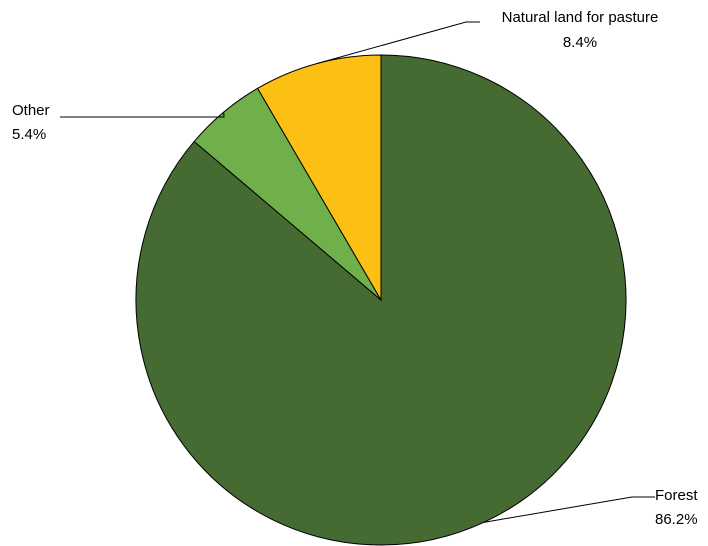 The height and width of the screenshot is (546, 708). I want to click on pie-slice-natural-land-for-pasture, so click(319, 178).